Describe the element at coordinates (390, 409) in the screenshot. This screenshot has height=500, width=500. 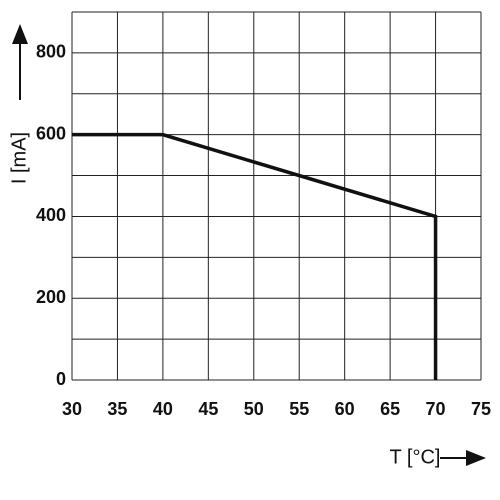
I see `x-tick-label: 65` at that location.